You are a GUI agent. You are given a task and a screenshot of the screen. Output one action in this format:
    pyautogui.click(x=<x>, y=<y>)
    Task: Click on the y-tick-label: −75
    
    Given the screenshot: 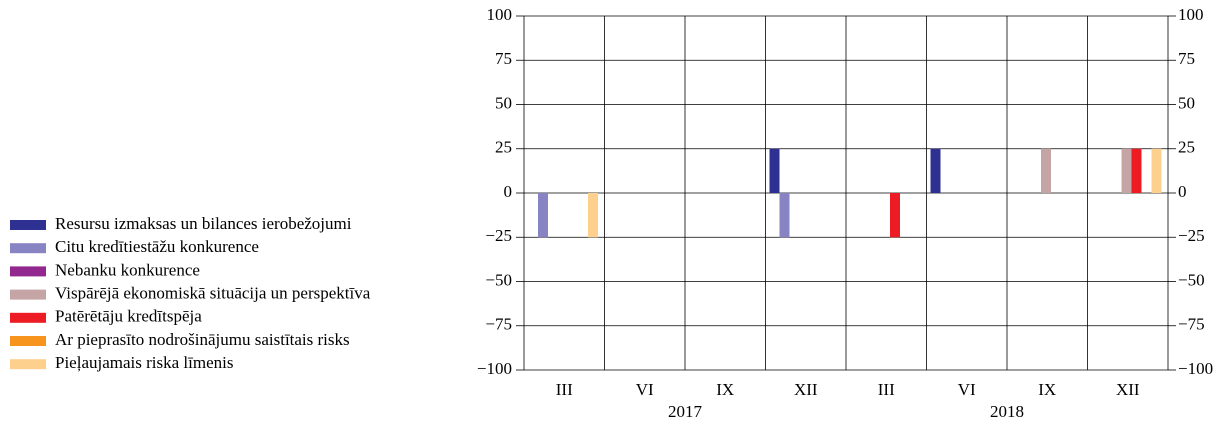 What is the action you would take?
    pyautogui.click(x=498, y=324)
    